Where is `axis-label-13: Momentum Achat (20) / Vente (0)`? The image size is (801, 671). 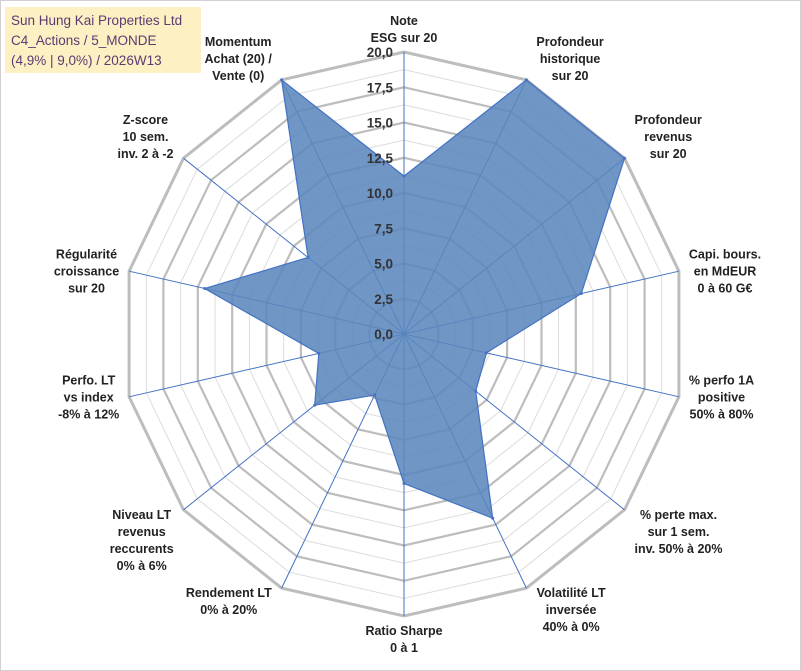
axis-label-13: Momentum Achat (20) / Vente (0) is located at coordinates (239, 59).